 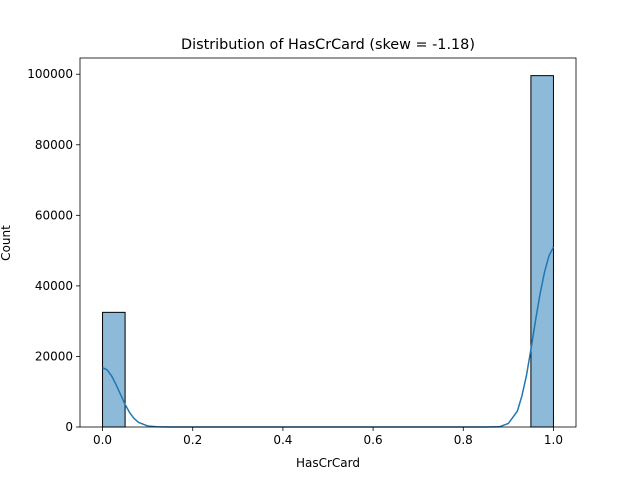 I want to click on x-tick-label: 0.8, so click(x=463, y=440).